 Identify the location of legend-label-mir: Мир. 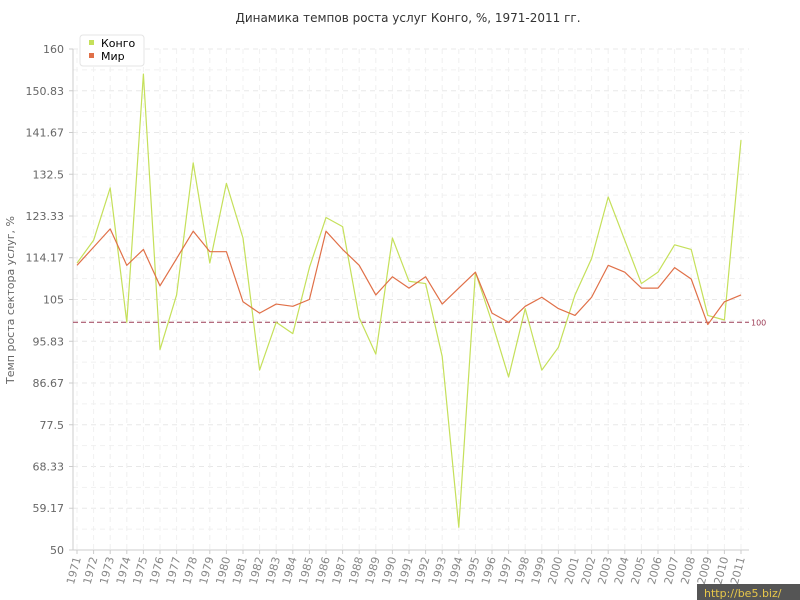
(113, 56).